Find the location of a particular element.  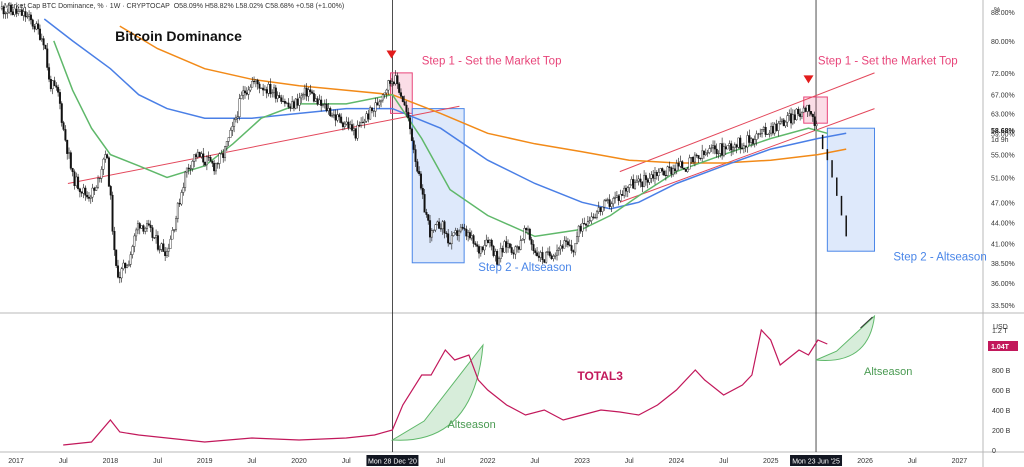

top-marker-icon is located at coordinates (391, 54).